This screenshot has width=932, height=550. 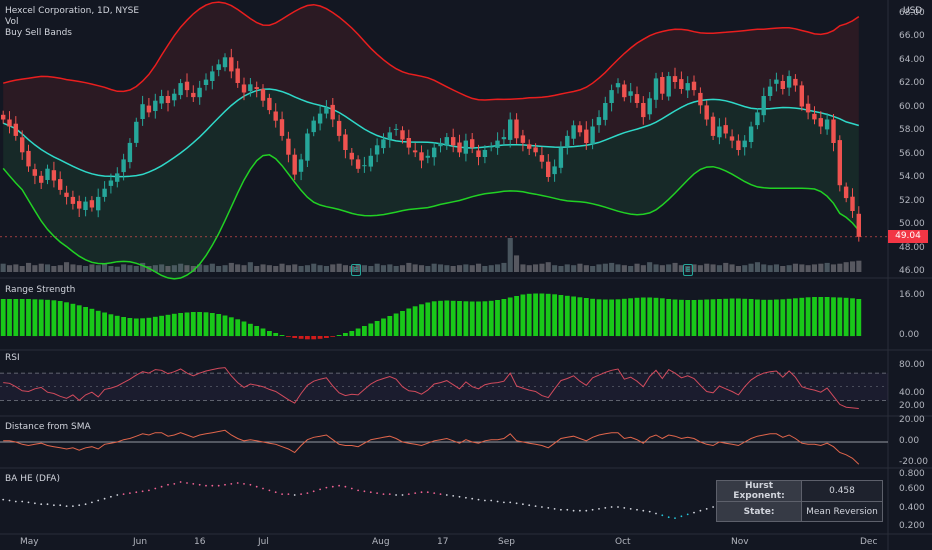 What do you see at coordinates (32, 479) in the screenshot?
I see `hurst-pane-label: BA HE (DFA)` at bounding box center [32, 479].